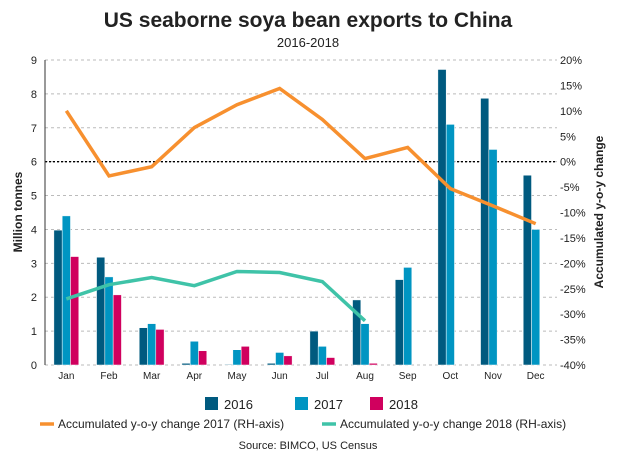 Image resolution: width=617 pixels, height=459 pixels. What do you see at coordinates (75, 311) in the screenshot?
I see `bar-2018-Jan` at bounding box center [75, 311].